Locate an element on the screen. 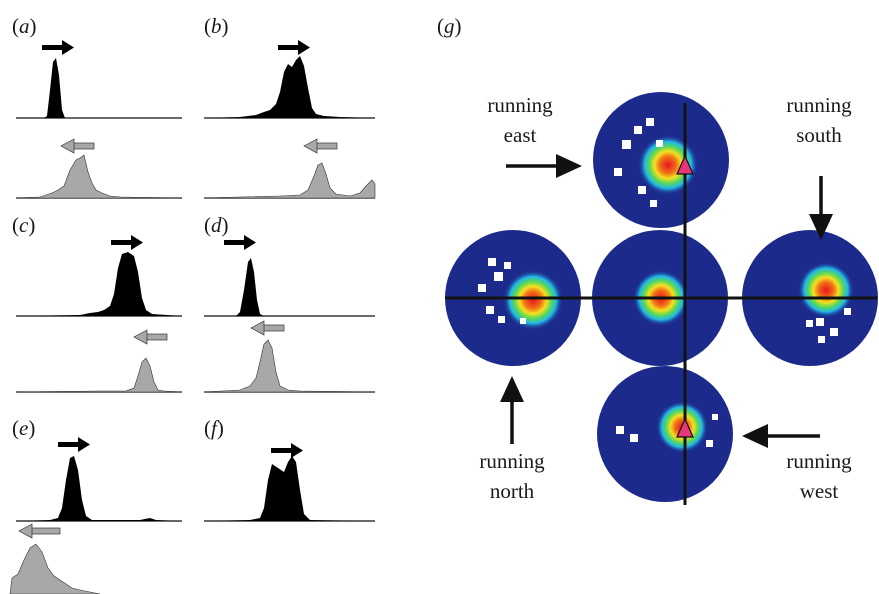  panel-c-return-trace is located at coordinates (99, 375).